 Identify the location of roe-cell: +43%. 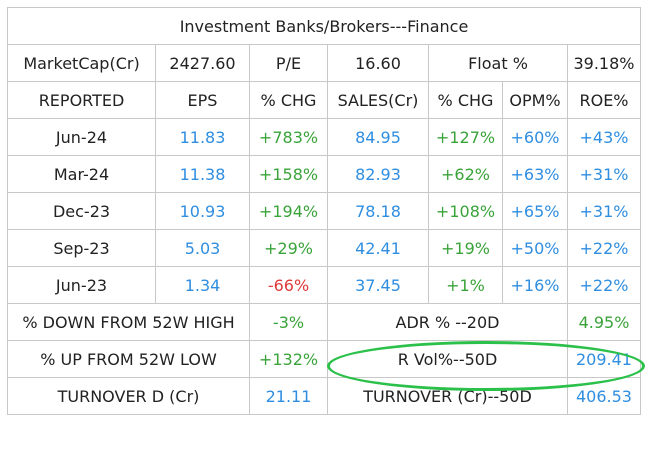
(604, 137).